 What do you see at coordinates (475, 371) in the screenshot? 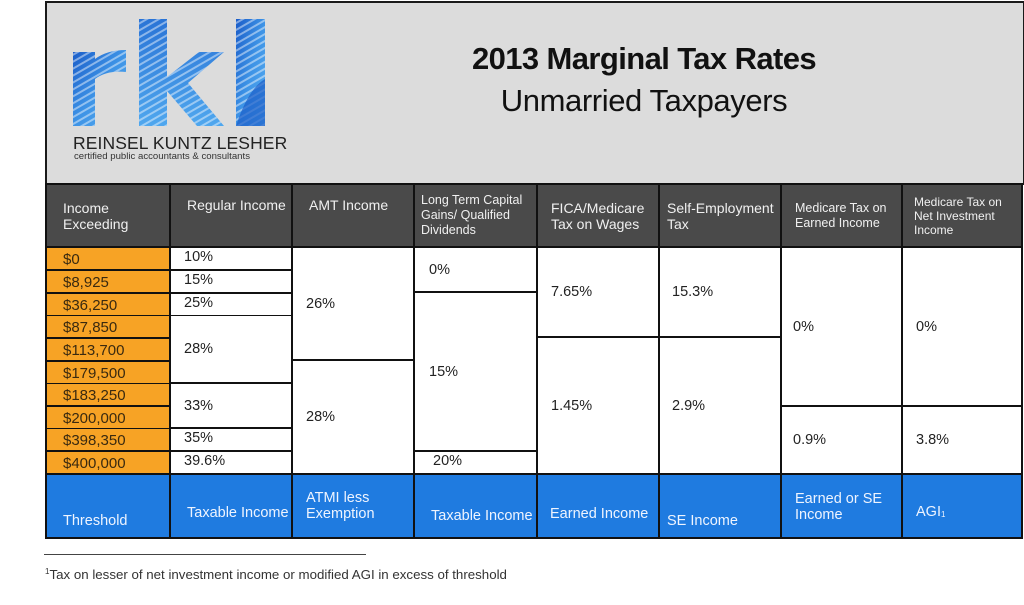
I see `ltcg-rate-cell: 15%` at bounding box center [475, 371].